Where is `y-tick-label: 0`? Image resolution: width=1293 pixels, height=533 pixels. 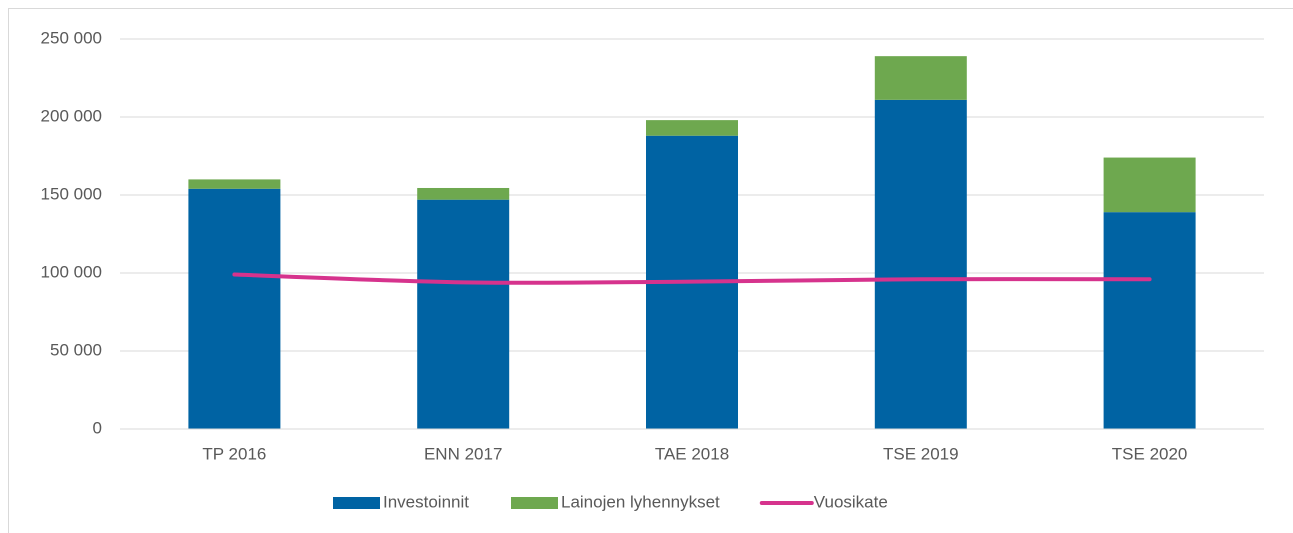
y-tick-label: 0 is located at coordinates (97, 427).